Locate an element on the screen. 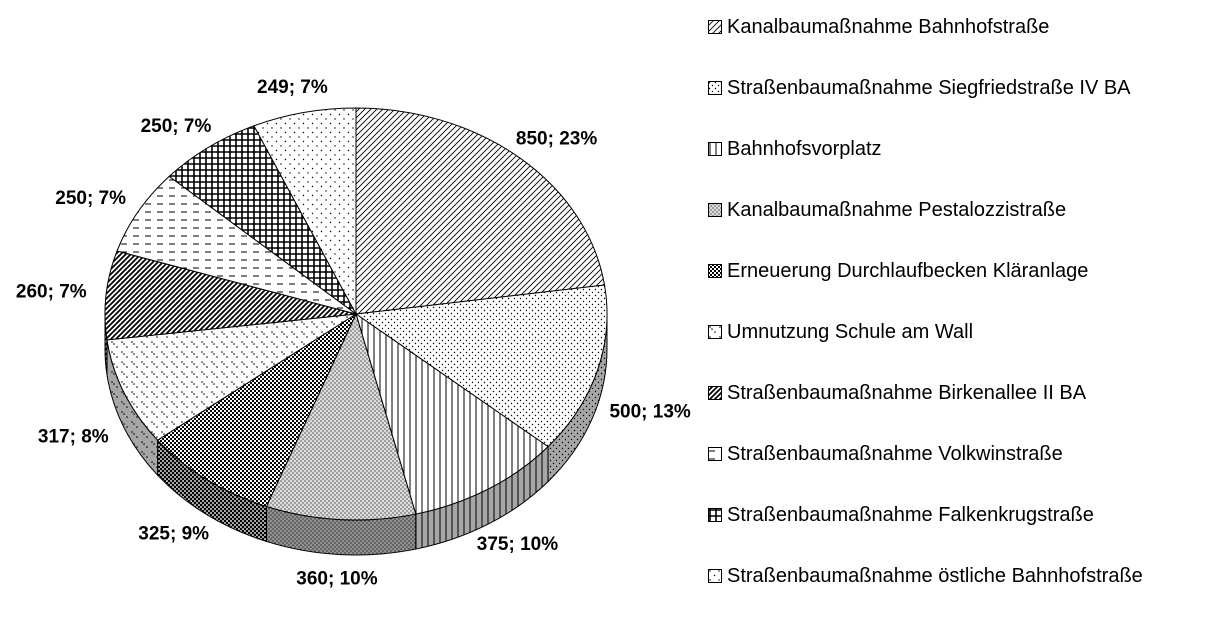  legend-item: Straßenbaumaßnahme Siegfriedstraße IV BA is located at coordinates (954, 105).